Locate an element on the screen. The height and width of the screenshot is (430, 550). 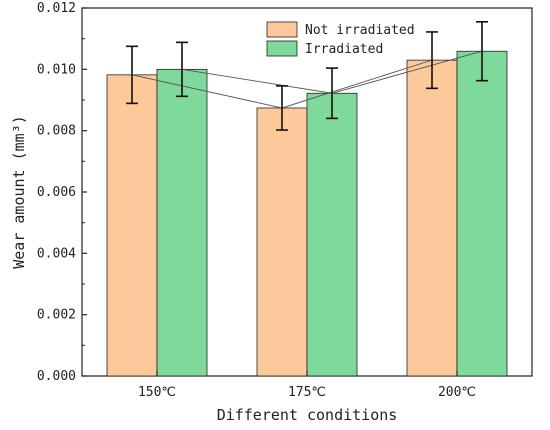
x-tick-label: 150℃ is located at coordinates (157, 392).